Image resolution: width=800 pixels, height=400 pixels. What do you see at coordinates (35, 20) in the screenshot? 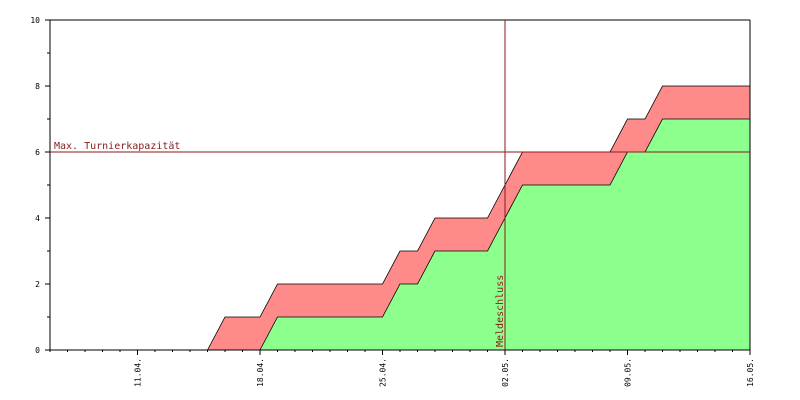
I see `y-tick-label: 10` at bounding box center [35, 20].